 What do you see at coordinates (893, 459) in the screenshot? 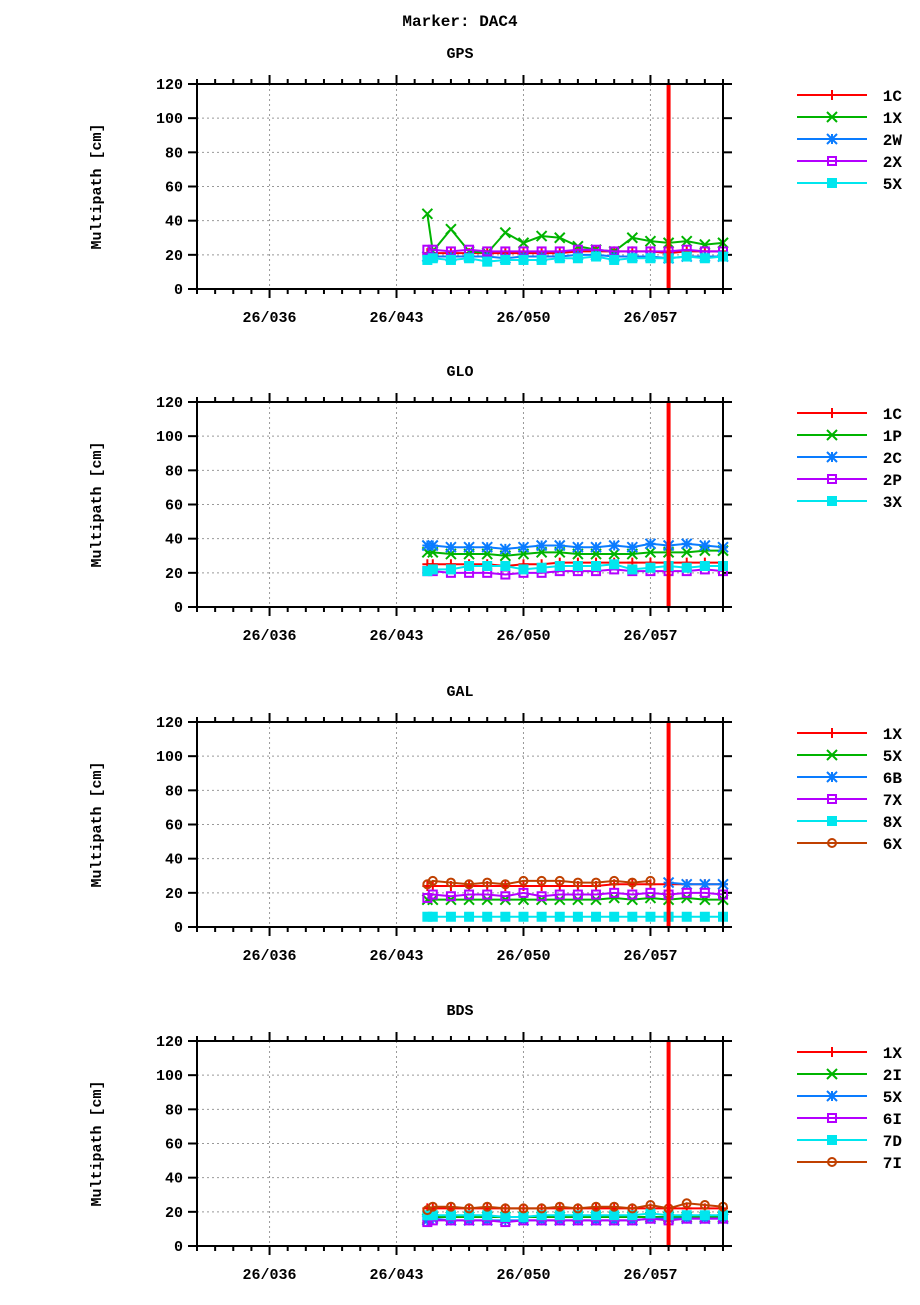
I see `legend-label: 2C` at bounding box center [893, 459].